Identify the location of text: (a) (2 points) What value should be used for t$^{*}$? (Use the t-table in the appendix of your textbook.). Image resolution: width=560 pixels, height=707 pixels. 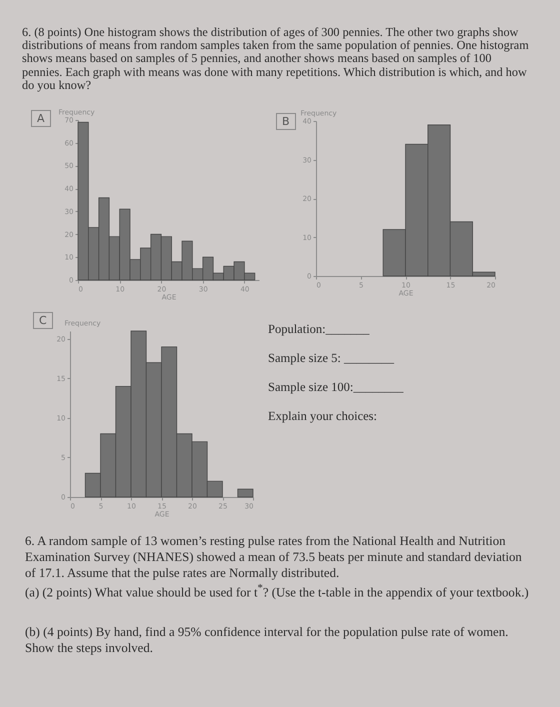
(277, 591).